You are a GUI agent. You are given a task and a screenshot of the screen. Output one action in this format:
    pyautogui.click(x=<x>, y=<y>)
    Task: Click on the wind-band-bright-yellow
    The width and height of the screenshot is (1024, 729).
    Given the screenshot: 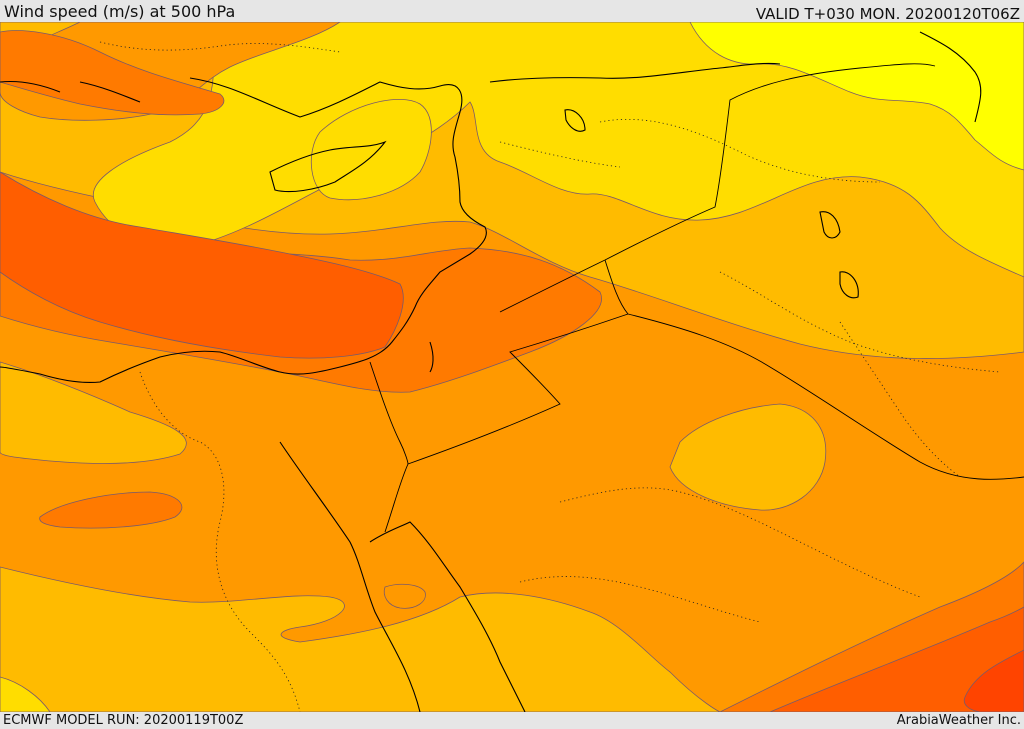 What is the action you would take?
    pyautogui.click(x=856, y=96)
    